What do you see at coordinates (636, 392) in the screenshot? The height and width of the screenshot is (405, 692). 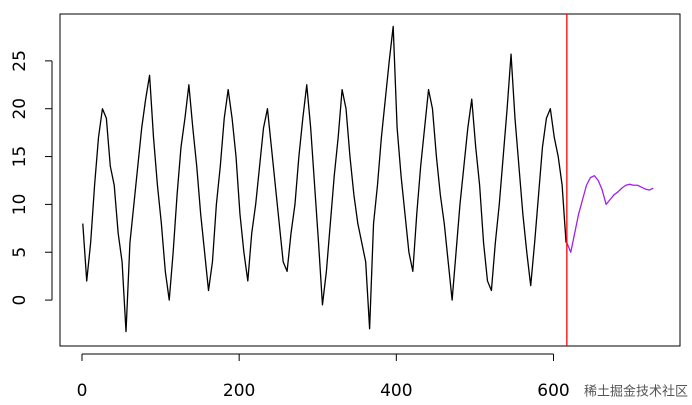 I see `watermark: 稀土掘金技术社区` at bounding box center [636, 392].